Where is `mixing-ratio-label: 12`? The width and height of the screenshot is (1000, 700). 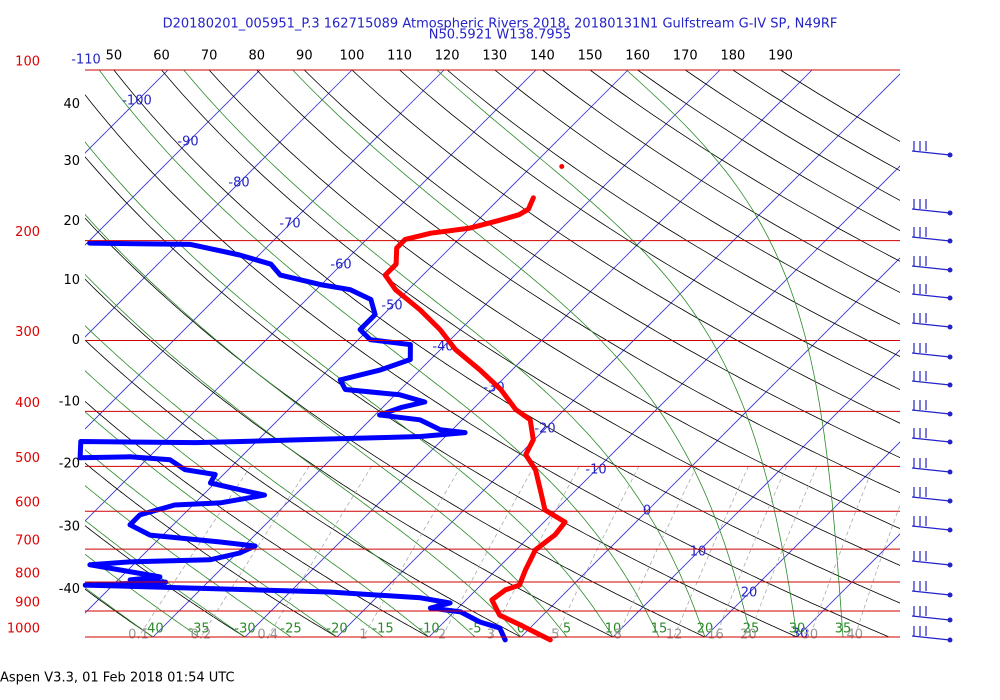 mixing-ratio-label: 12 is located at coordinates (674, 635).